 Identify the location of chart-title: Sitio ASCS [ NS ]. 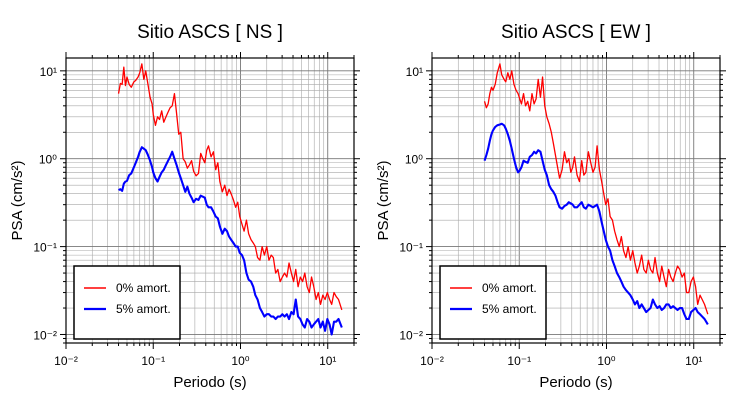
(210, 32).